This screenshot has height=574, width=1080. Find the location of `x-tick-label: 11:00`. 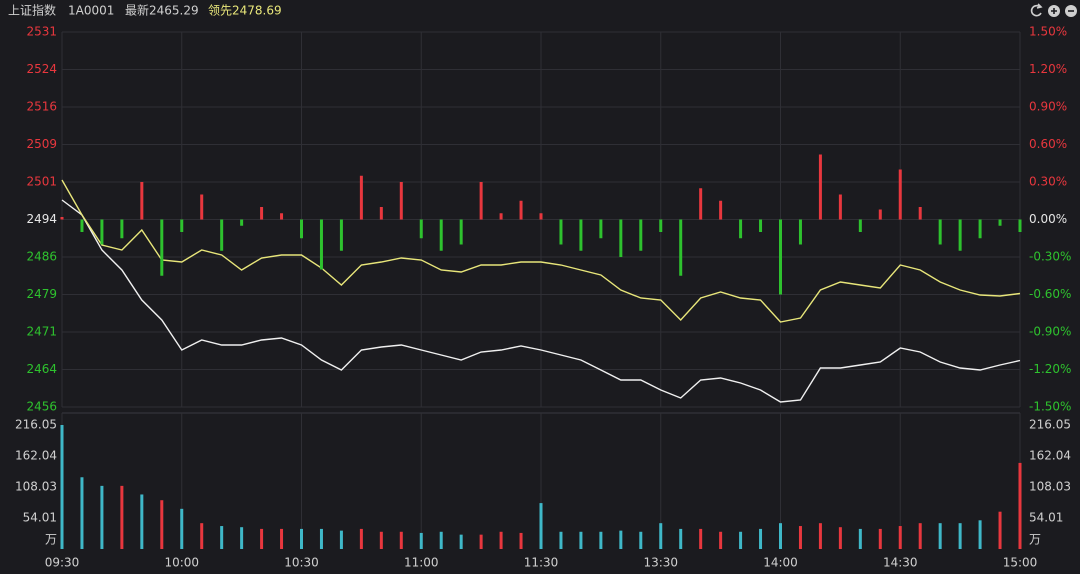

x-tick-label: 11:00 is located at coordinates (421, 563).